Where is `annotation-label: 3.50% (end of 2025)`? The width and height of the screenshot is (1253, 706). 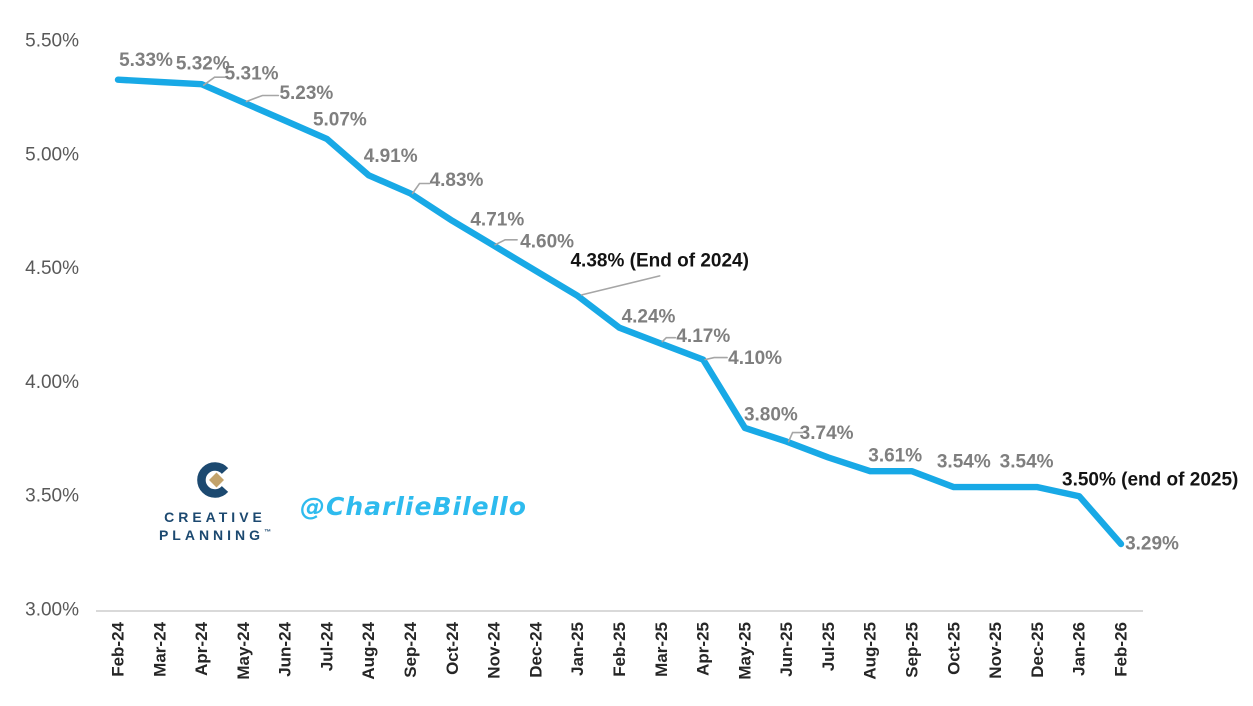 annotation-label: 3.50% (end of 2025) is located at coordinates (1150, 480).